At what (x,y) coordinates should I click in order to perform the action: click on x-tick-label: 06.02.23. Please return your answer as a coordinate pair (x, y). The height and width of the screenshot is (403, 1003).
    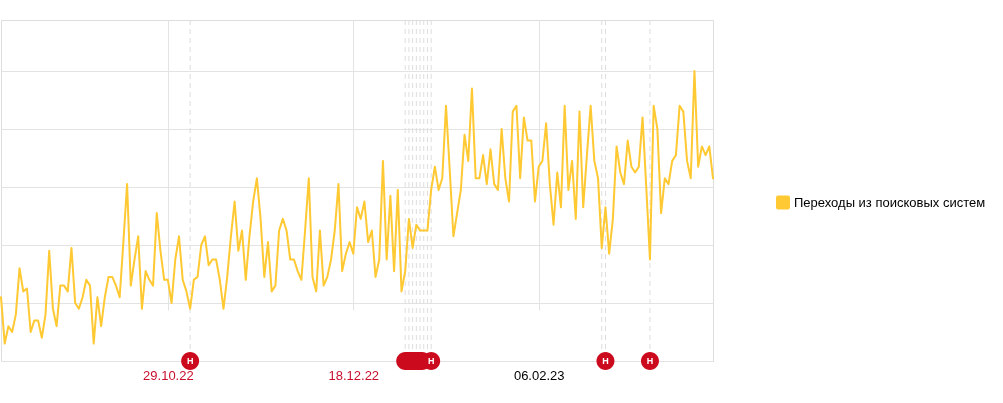
    Looking at the image, I should click on (539, 375).